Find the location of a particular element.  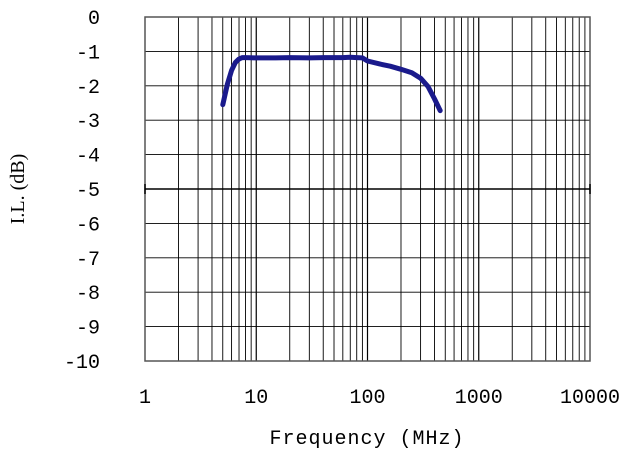

x-tick-label: 1000 is located at coordinates (479, 398).